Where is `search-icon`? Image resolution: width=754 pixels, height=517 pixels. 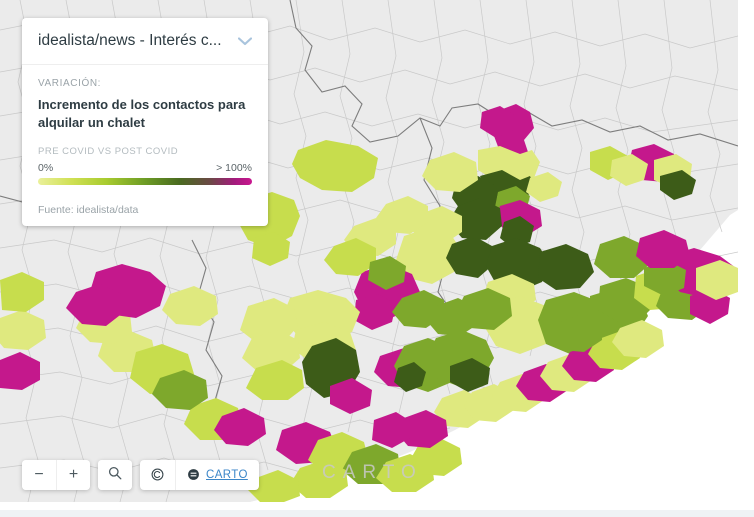
search-icon is located at coordinates (115, 475).